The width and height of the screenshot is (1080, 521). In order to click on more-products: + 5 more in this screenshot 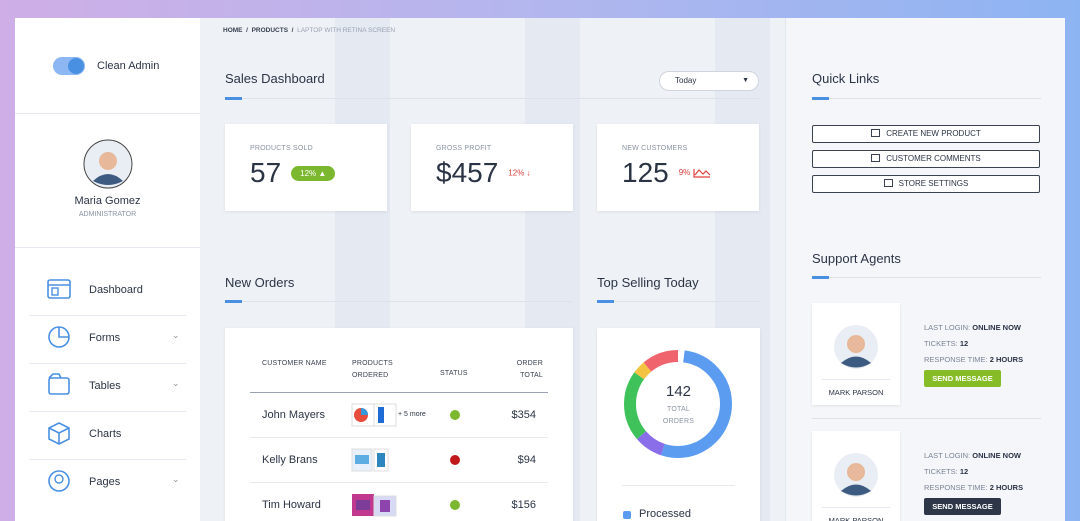, I will do `click(412, 414)`.